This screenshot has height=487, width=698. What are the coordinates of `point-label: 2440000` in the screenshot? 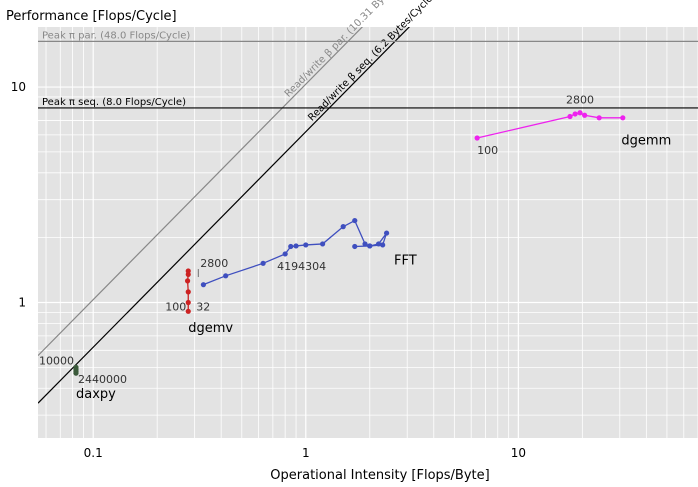 It's located at (102, 379).